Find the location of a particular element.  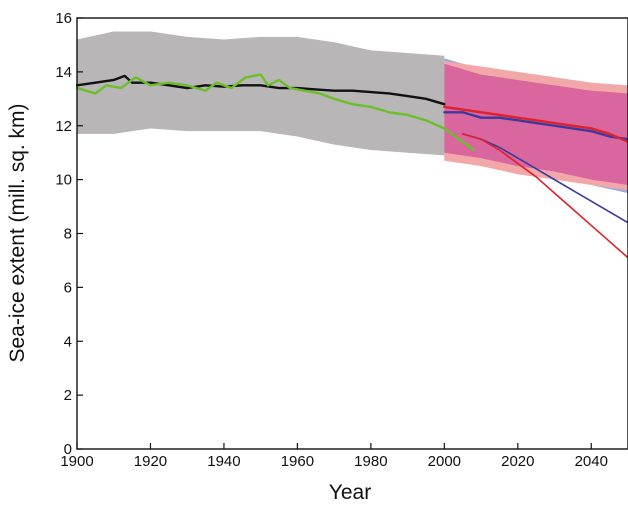

x-tick-label: 1960 is located at coordinates (297, 461).